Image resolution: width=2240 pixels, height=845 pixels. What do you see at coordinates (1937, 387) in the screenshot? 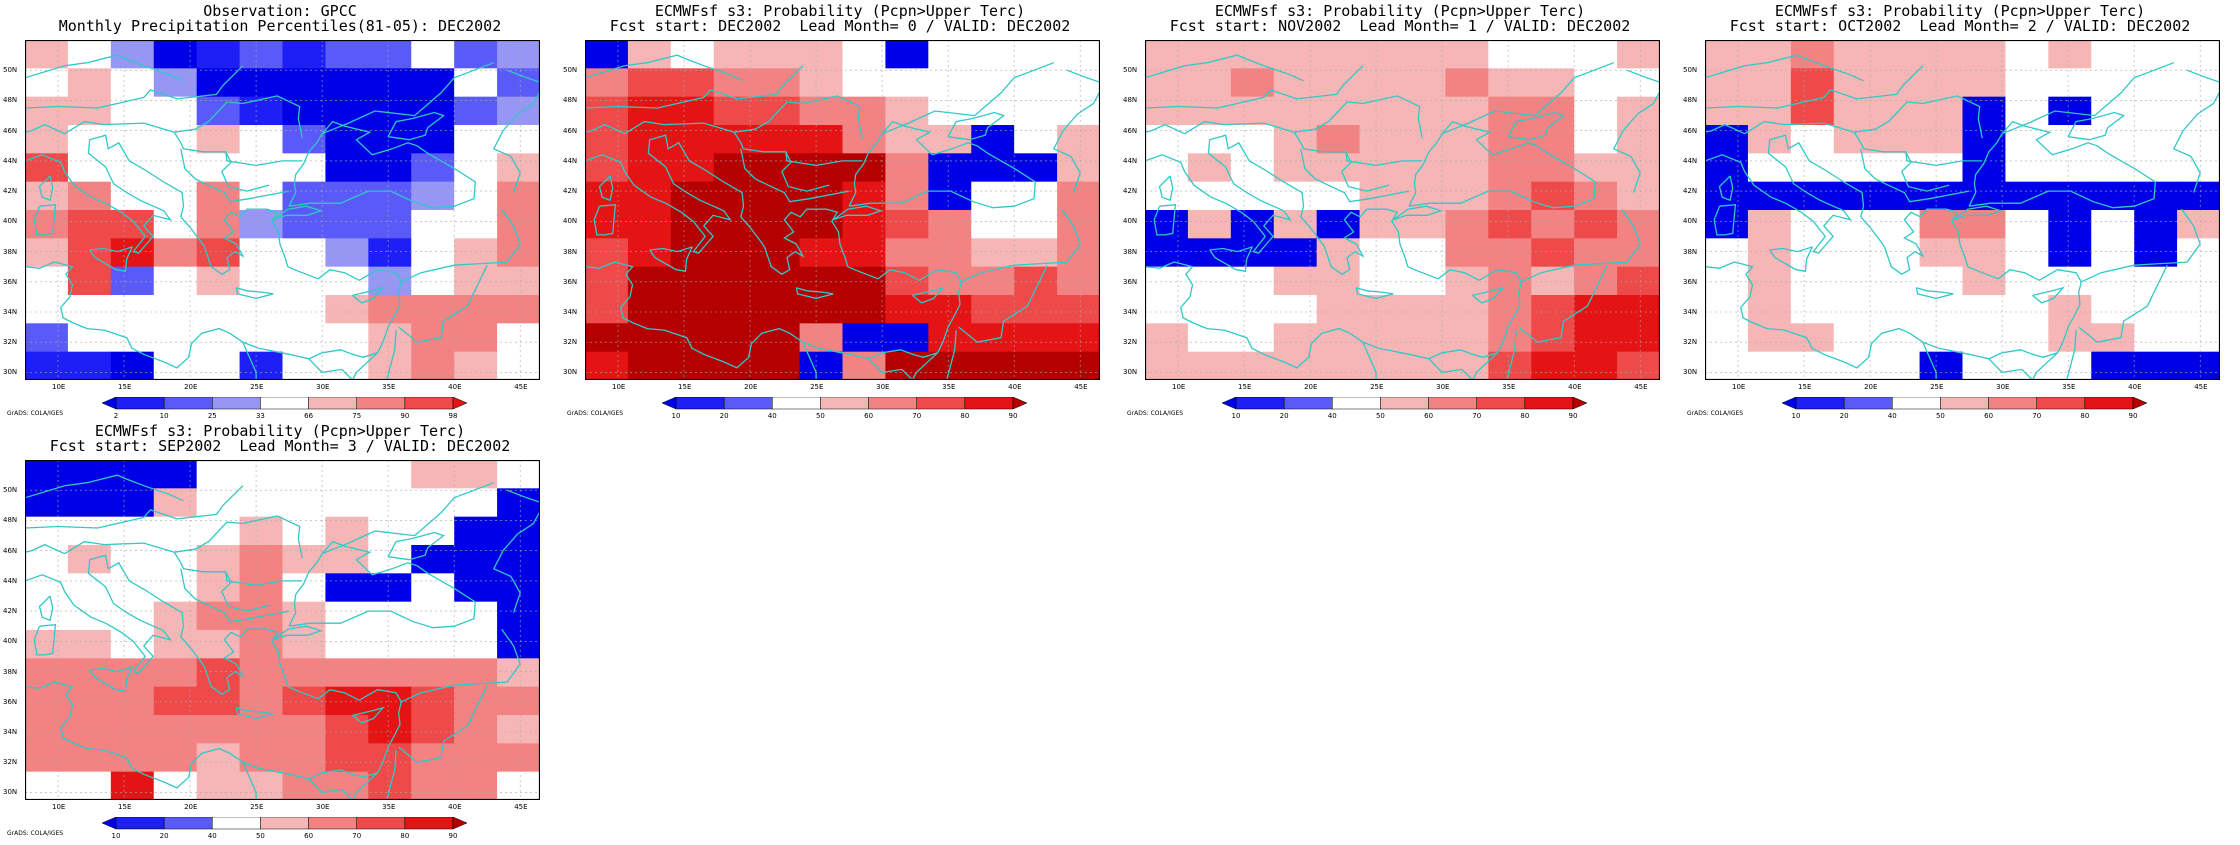
I see `lon-label: 25E` at bounding box center [1937, 387].